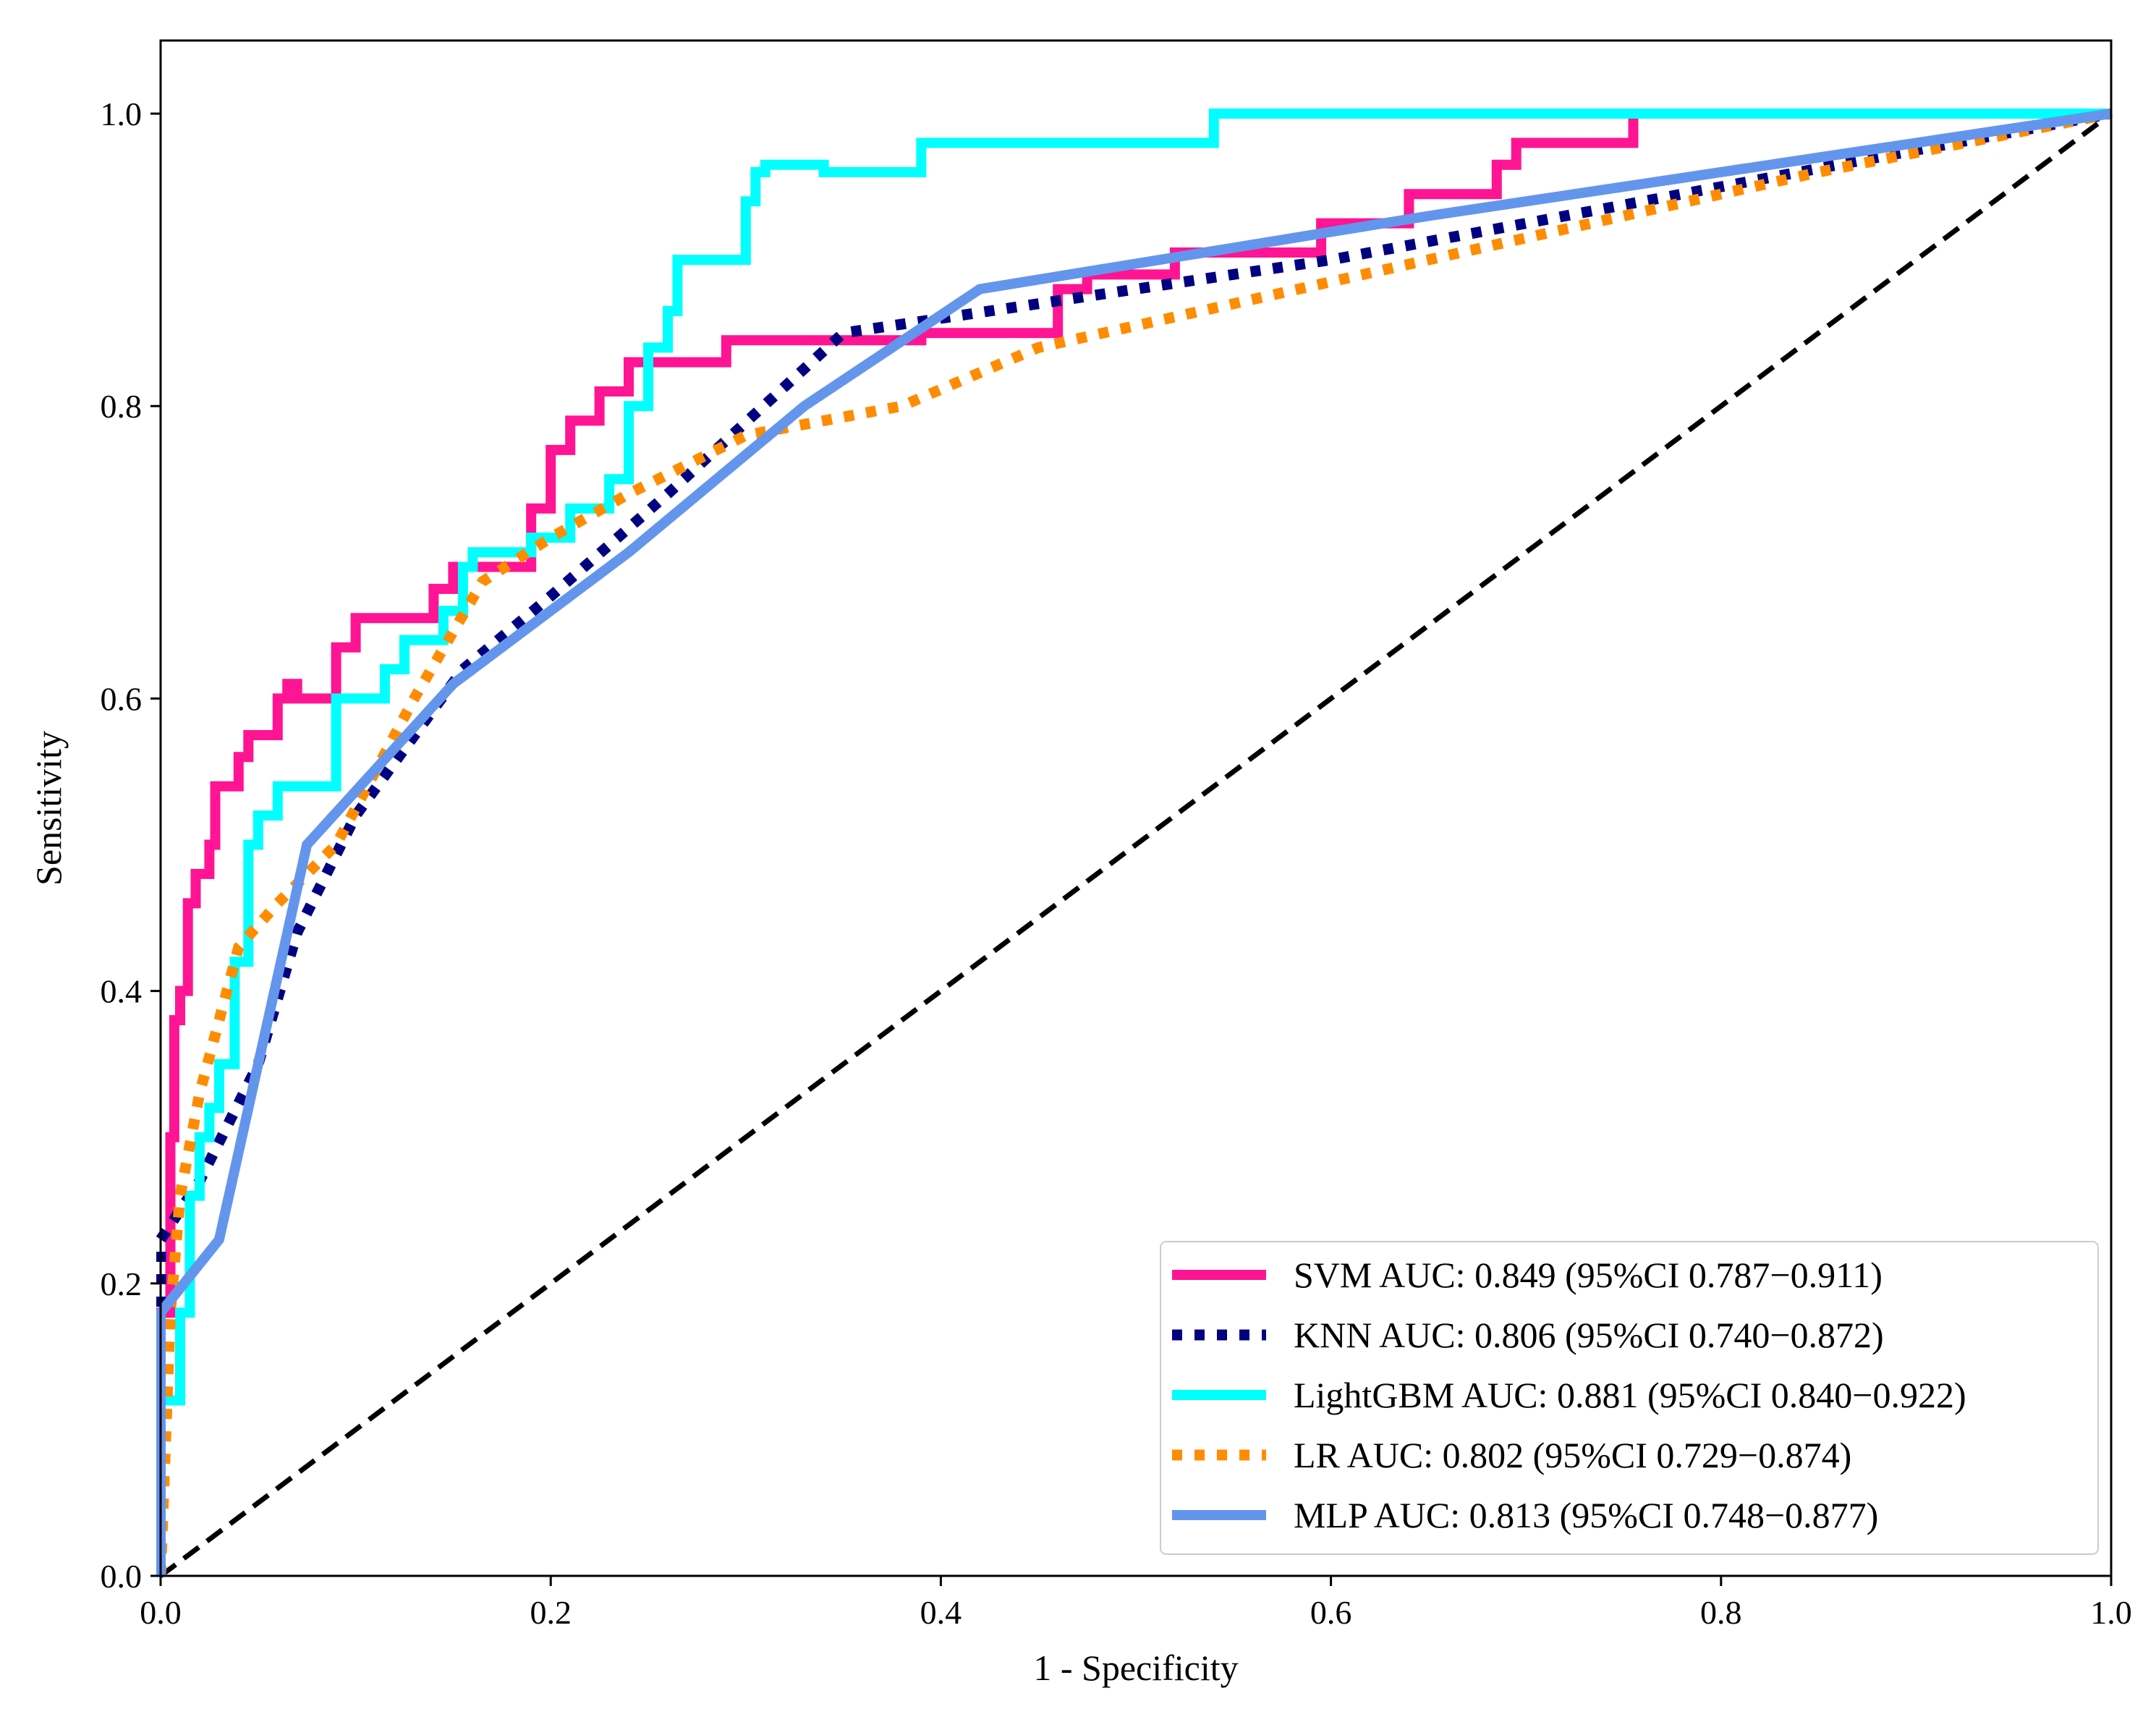  What do you see at coordinates (161, 1612) in the screenshot?
I see `x-tick-label: 0.0` at bounding box center [161, 1612].